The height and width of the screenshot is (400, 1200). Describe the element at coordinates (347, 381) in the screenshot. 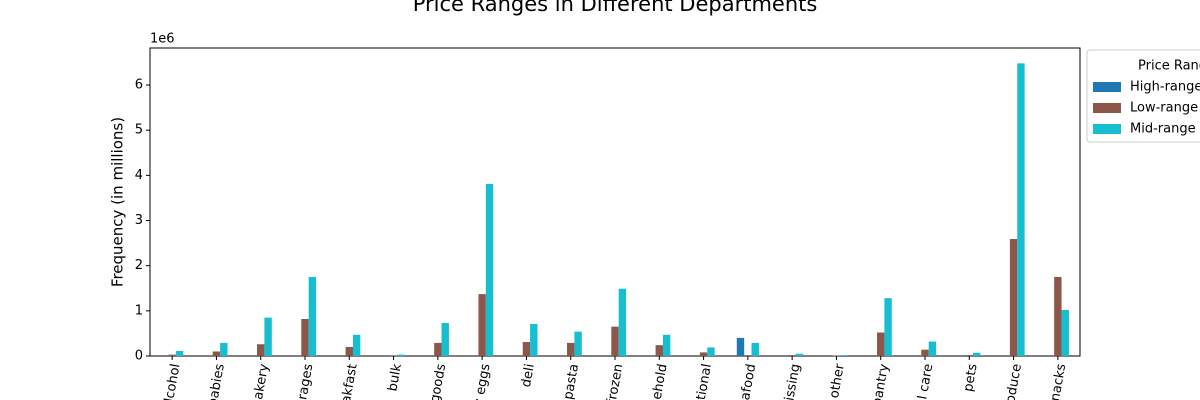

I see `x-tick-label: breakfast` at that location.